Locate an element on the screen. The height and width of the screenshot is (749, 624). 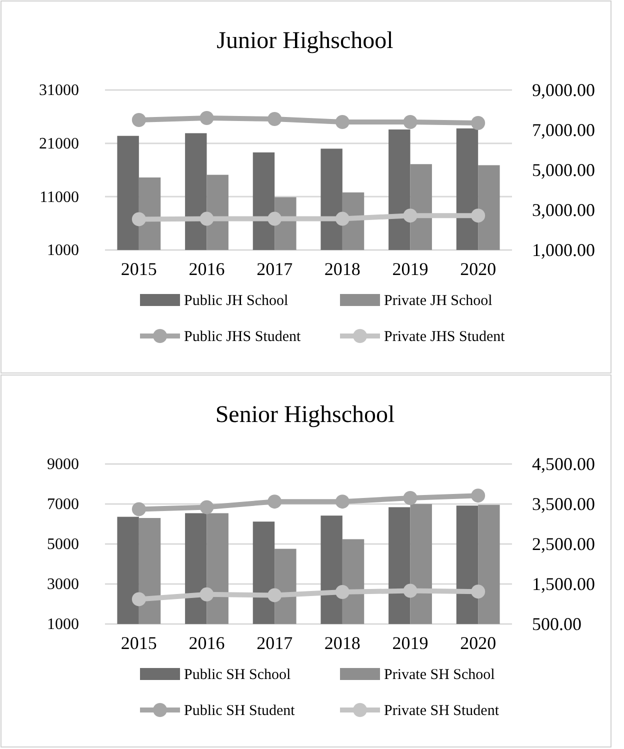
y2-tick-label: 3,000.00 is located at coordinates (563, 210).